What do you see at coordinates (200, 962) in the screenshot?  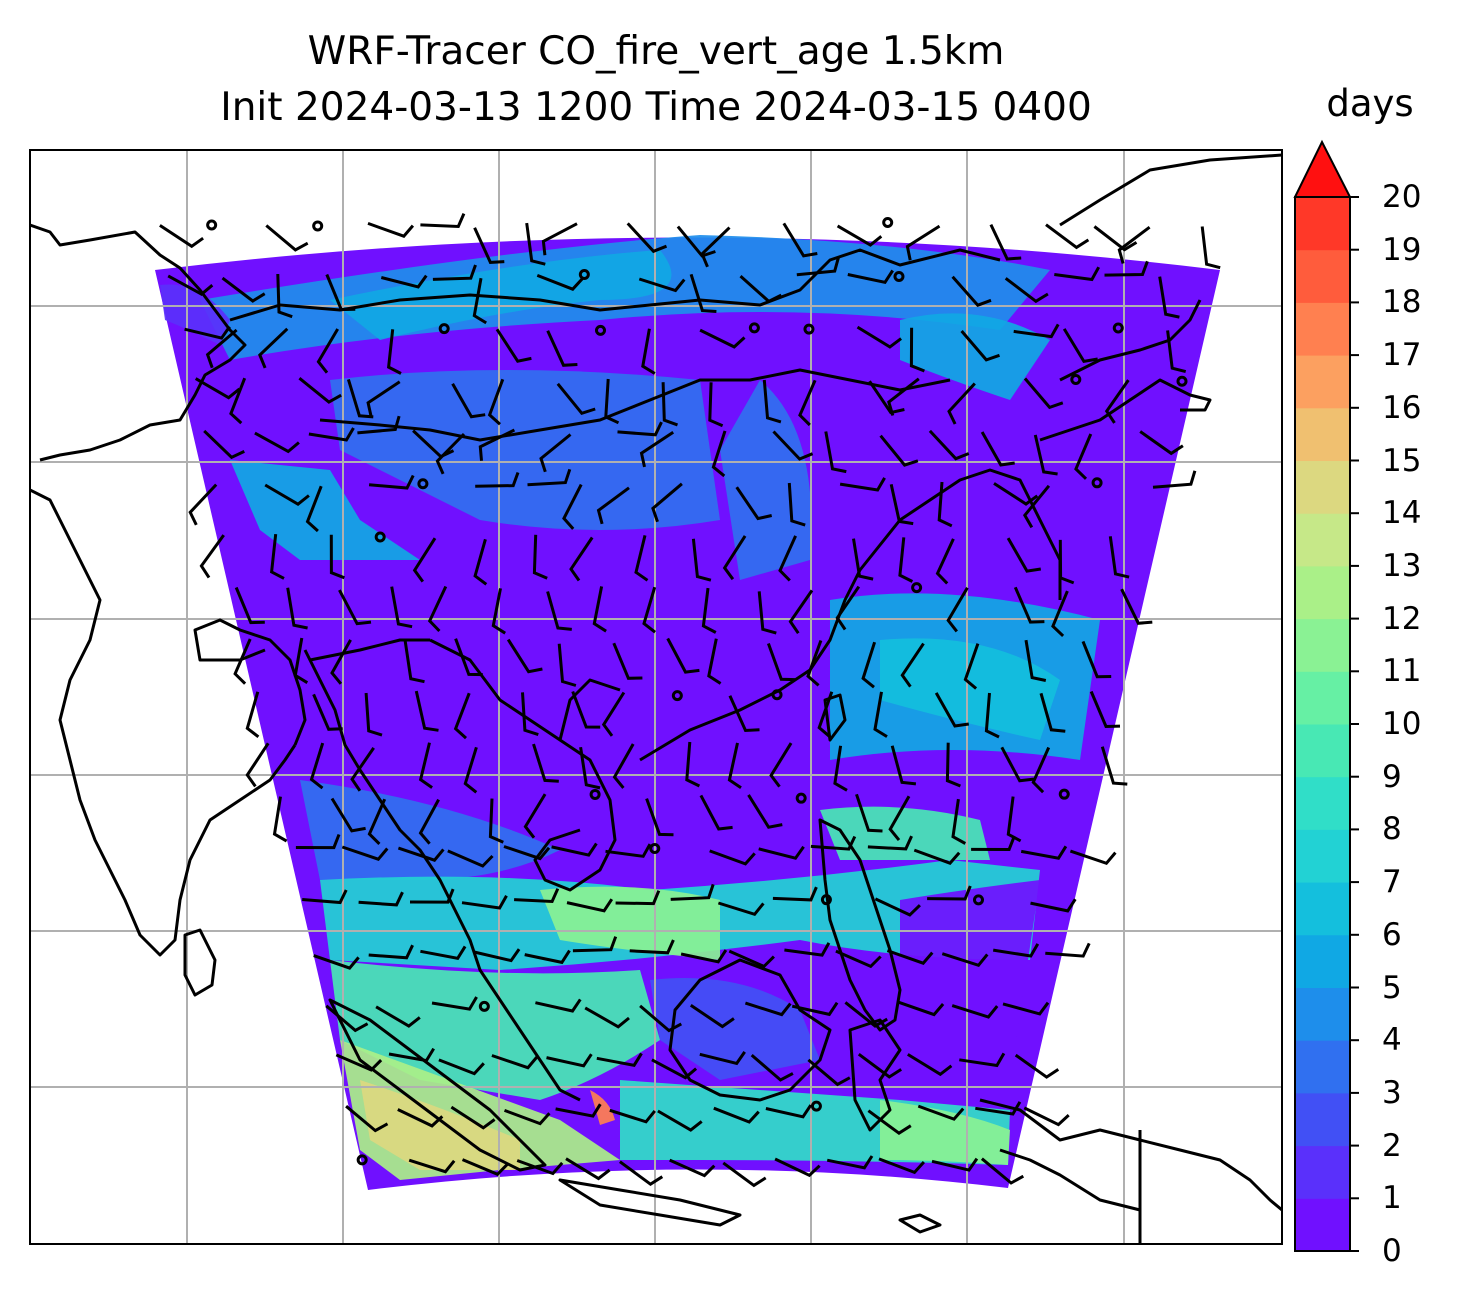 I see `sri-lanka` at bounding box center [200, 962].